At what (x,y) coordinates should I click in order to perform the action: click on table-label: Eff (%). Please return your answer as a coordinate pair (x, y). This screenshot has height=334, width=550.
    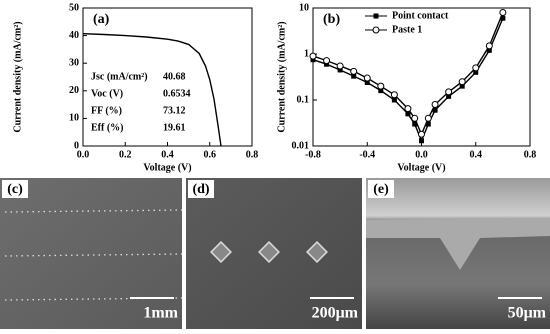
    Looking at the image, I should click on (107, 127).